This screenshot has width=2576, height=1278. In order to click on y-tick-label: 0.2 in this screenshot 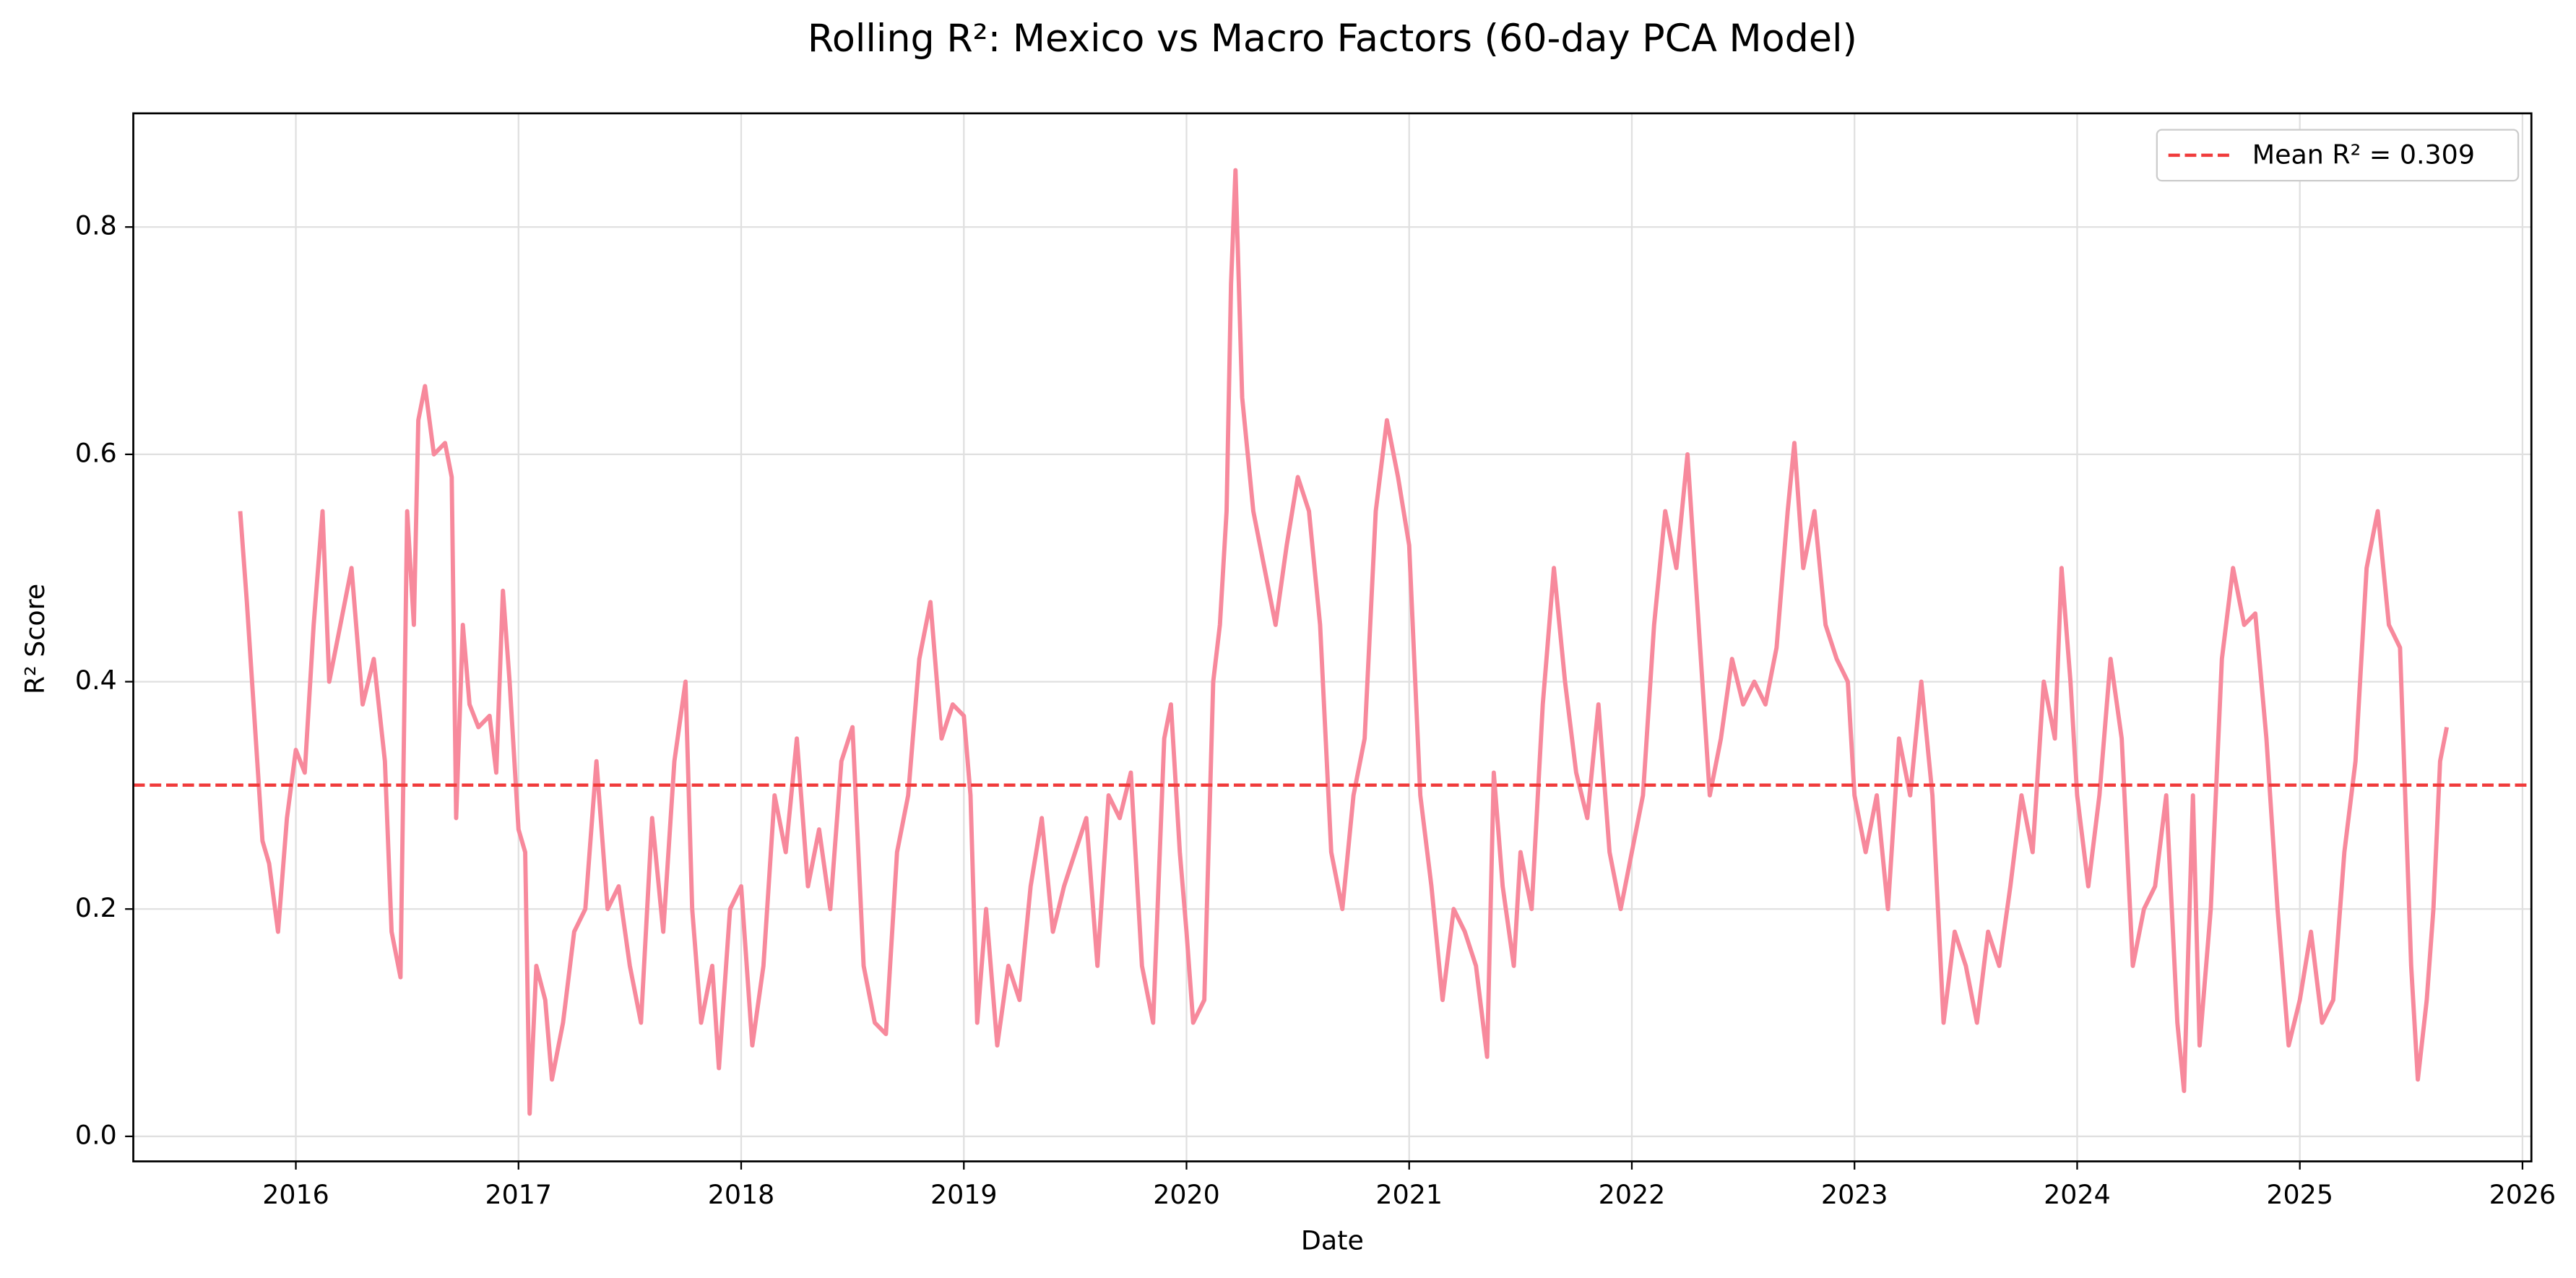, I will do `click(96, 908)`.